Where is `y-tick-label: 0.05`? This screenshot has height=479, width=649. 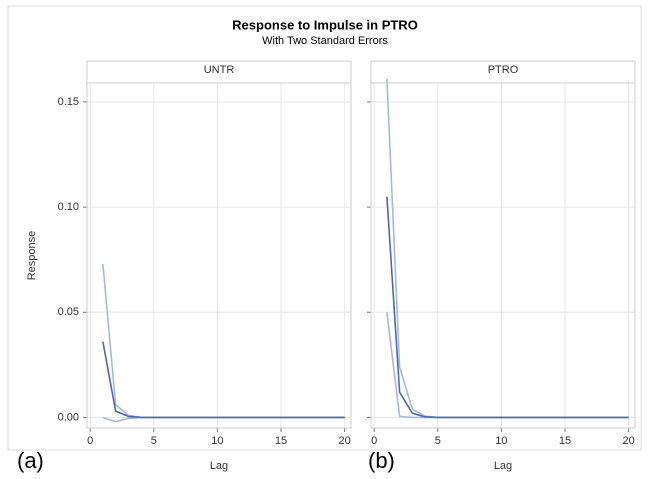 y-tick-label: 0.05 is located at coordinates (68, 312).